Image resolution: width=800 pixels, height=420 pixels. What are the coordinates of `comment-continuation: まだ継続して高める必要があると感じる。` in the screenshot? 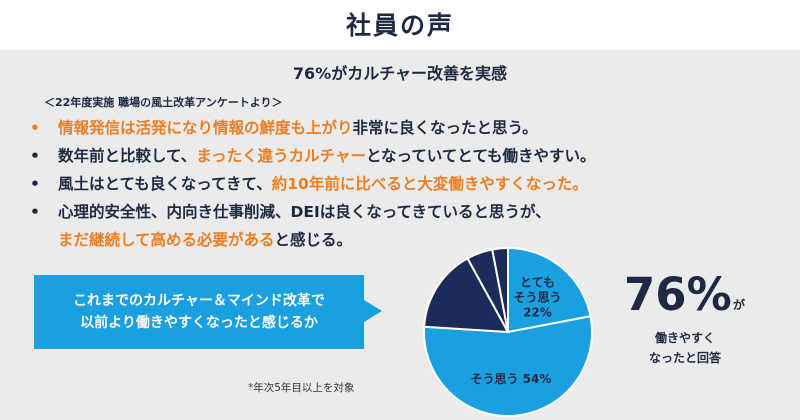 It's located at (407, 240).